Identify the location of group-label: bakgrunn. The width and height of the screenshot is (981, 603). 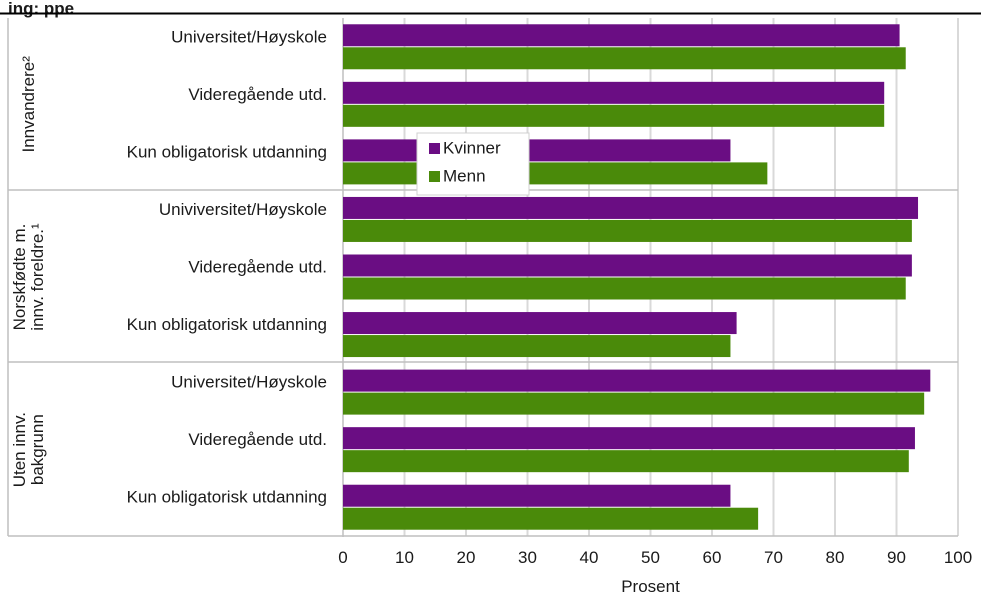
(37, 449).